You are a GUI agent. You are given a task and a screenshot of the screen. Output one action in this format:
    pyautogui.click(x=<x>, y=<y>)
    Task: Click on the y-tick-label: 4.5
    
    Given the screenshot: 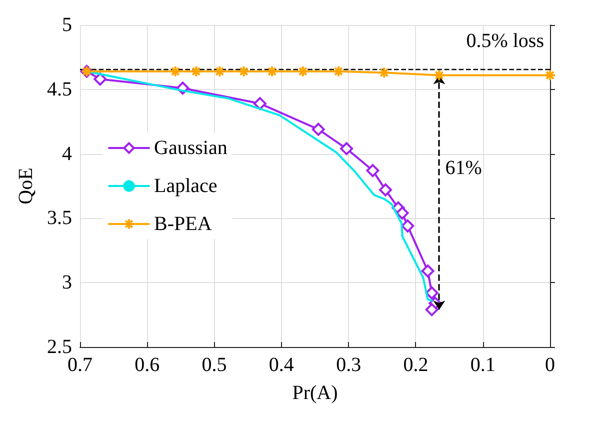 What is the action you would take?
    pyautogui.click(x=59, y=89)
    